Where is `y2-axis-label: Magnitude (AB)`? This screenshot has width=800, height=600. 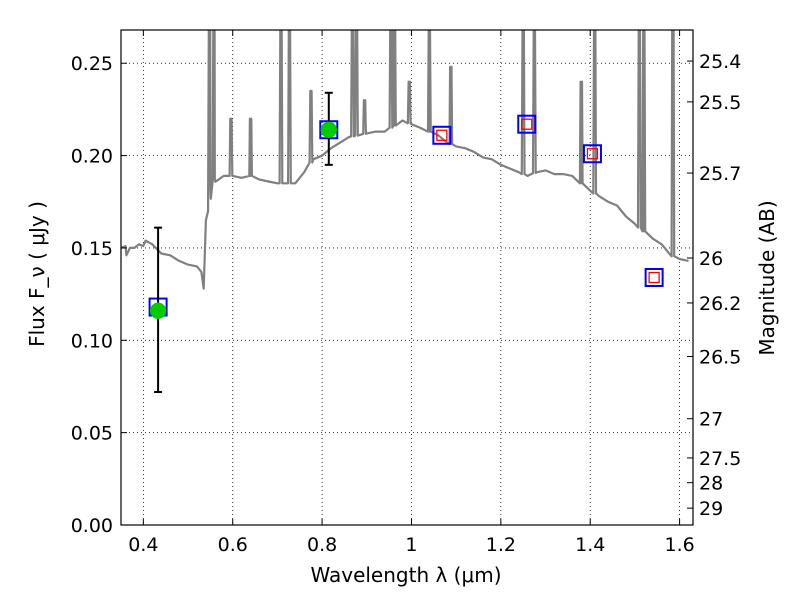
y2-axis-label: Magnitude (AB) is located at coordinates (767, 277).